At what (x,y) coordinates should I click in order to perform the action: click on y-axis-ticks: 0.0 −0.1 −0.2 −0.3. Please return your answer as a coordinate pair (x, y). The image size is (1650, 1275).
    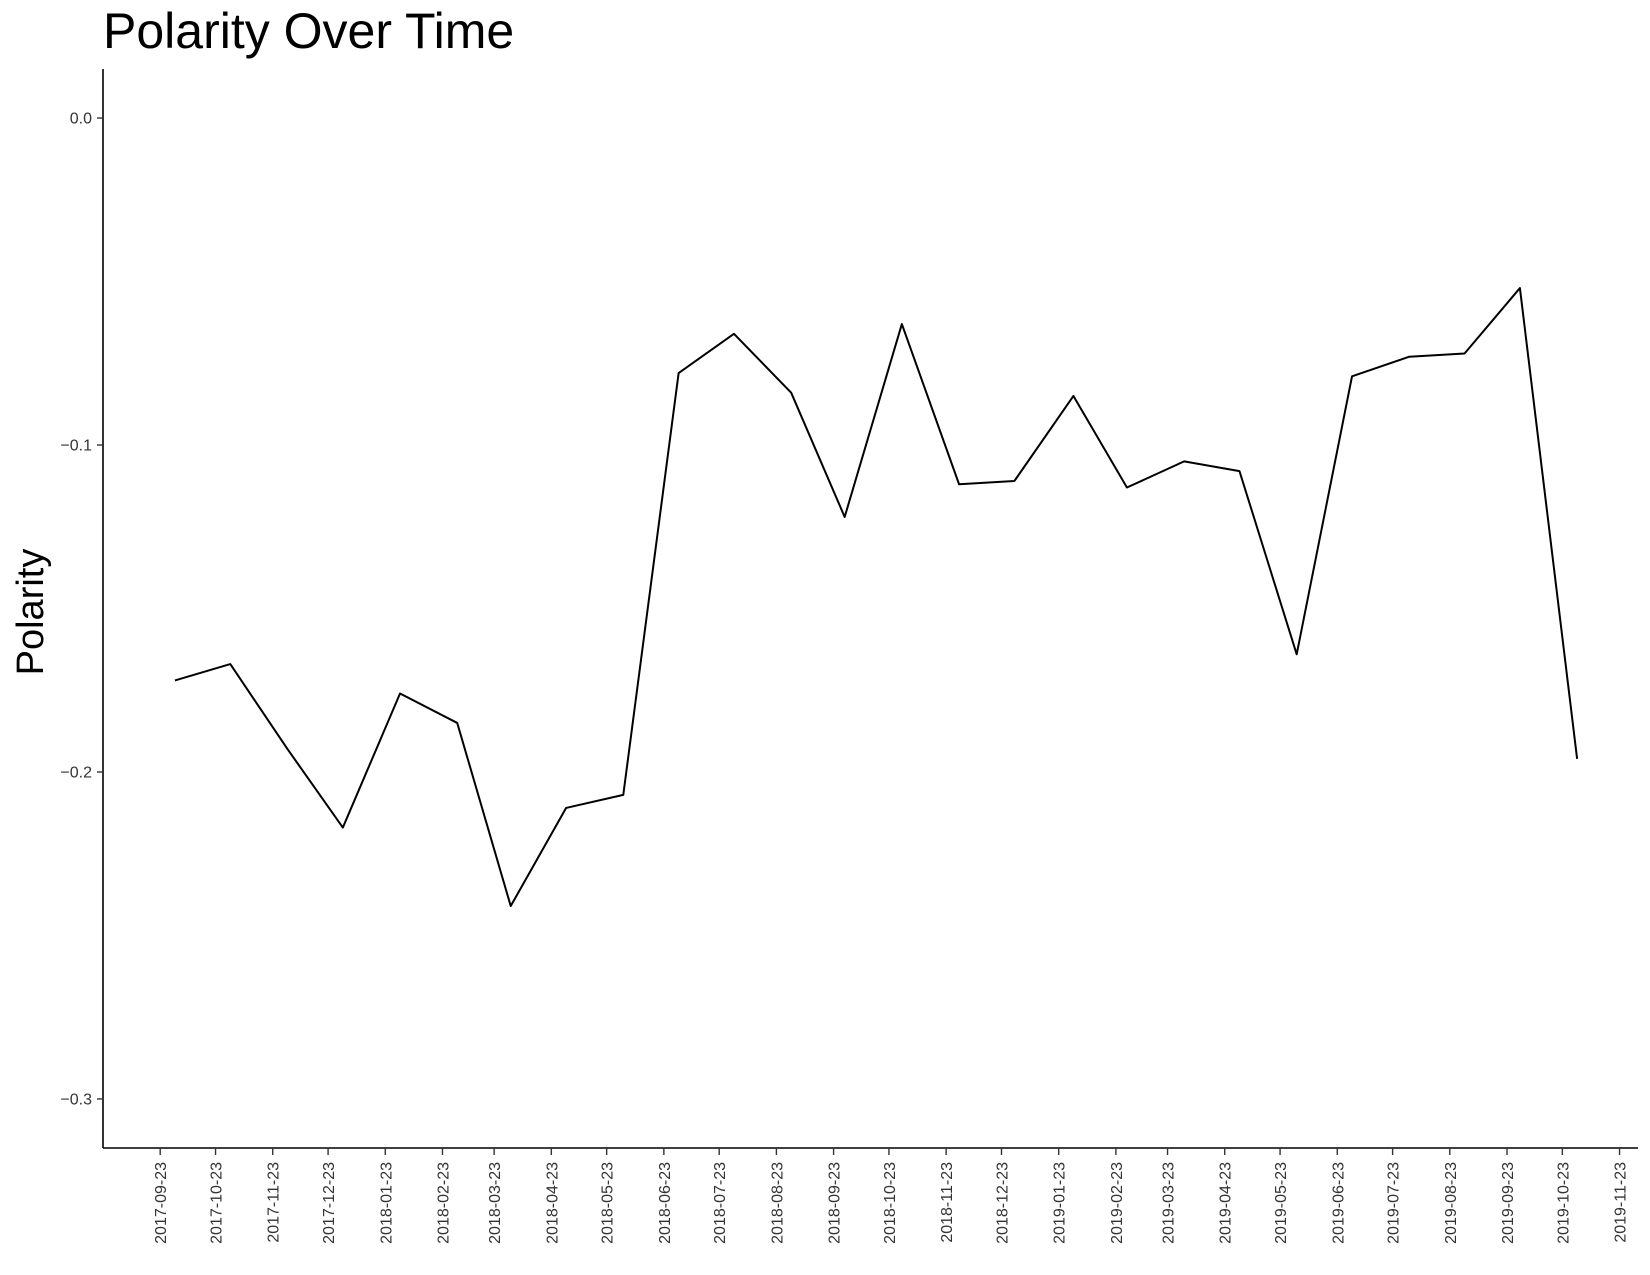
    Looking at the image, I should click on (81, 609).